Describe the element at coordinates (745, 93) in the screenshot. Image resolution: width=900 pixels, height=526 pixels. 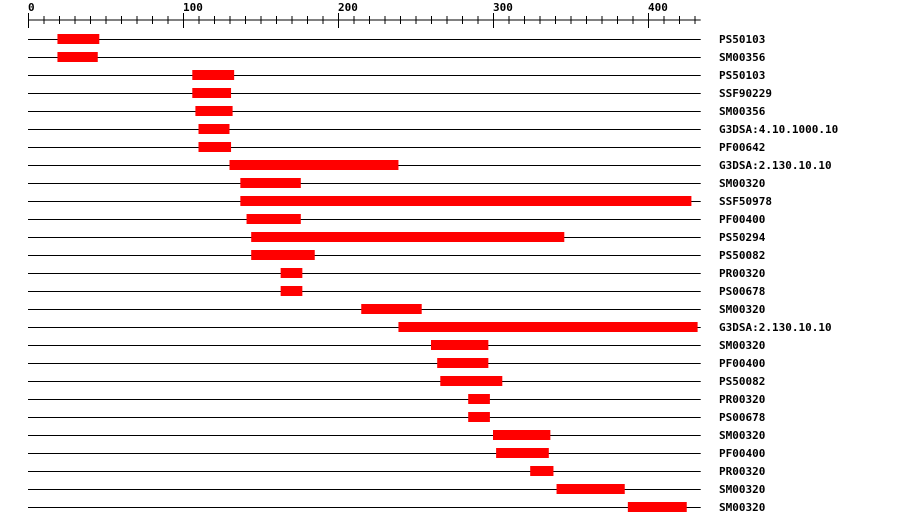
I see `domain-label: SSF90229` at that location.